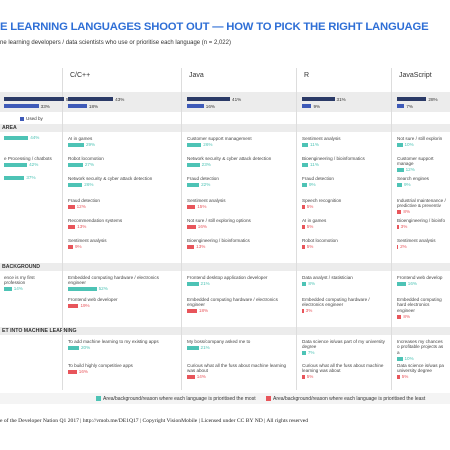  Describe the element at coordinates (341, 99) in the screenshot. I see `usage-label: 31%` at that location.